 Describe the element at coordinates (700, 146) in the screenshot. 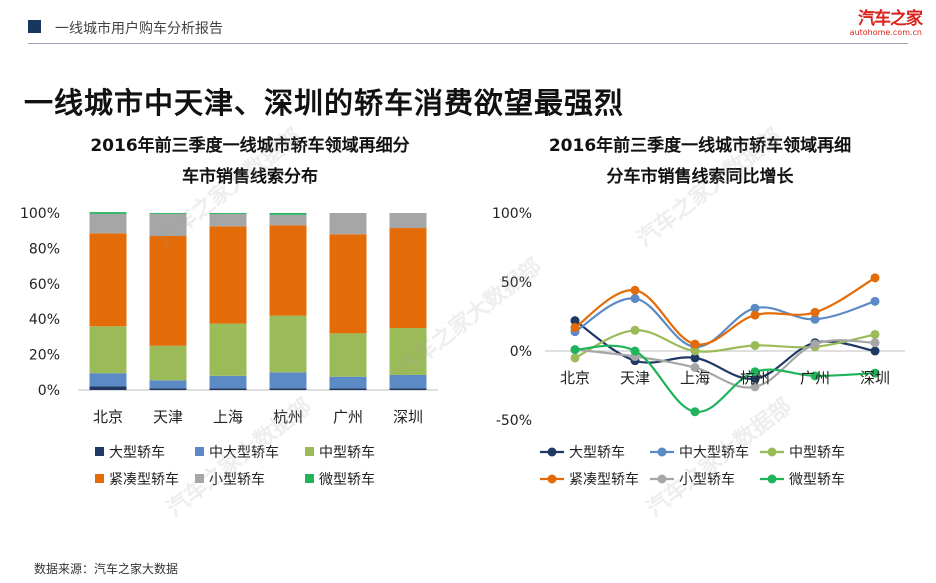

I see `line-chart-title-line-1: 2016年前三季度一线城市轿车领域再细` at that location.